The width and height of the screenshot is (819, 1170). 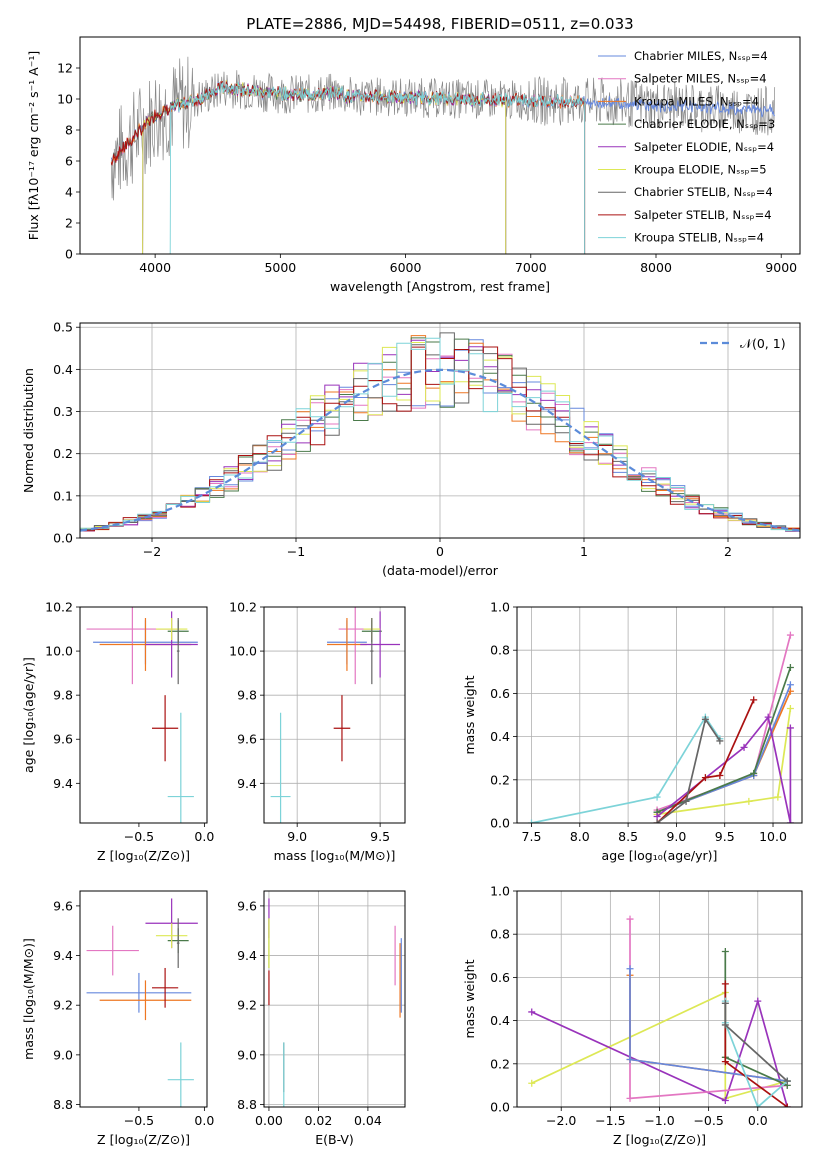 I want to click on y-tick-label: 0.6, so click(x=500, y=693).